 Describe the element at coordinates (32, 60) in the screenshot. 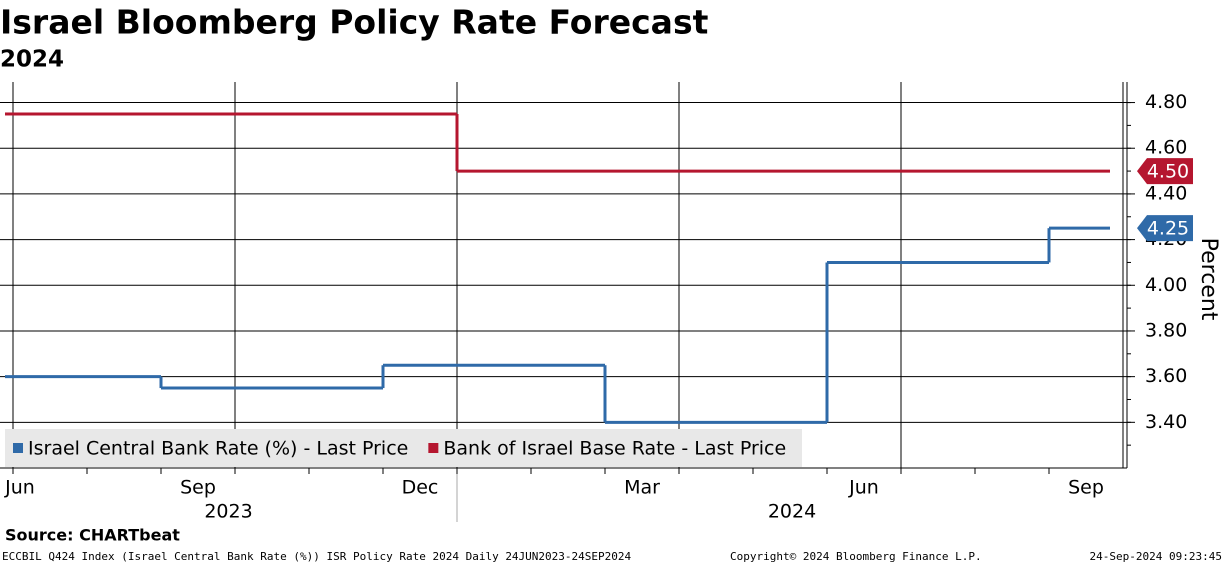

I see `chart-subtitle: 2024` at that location.